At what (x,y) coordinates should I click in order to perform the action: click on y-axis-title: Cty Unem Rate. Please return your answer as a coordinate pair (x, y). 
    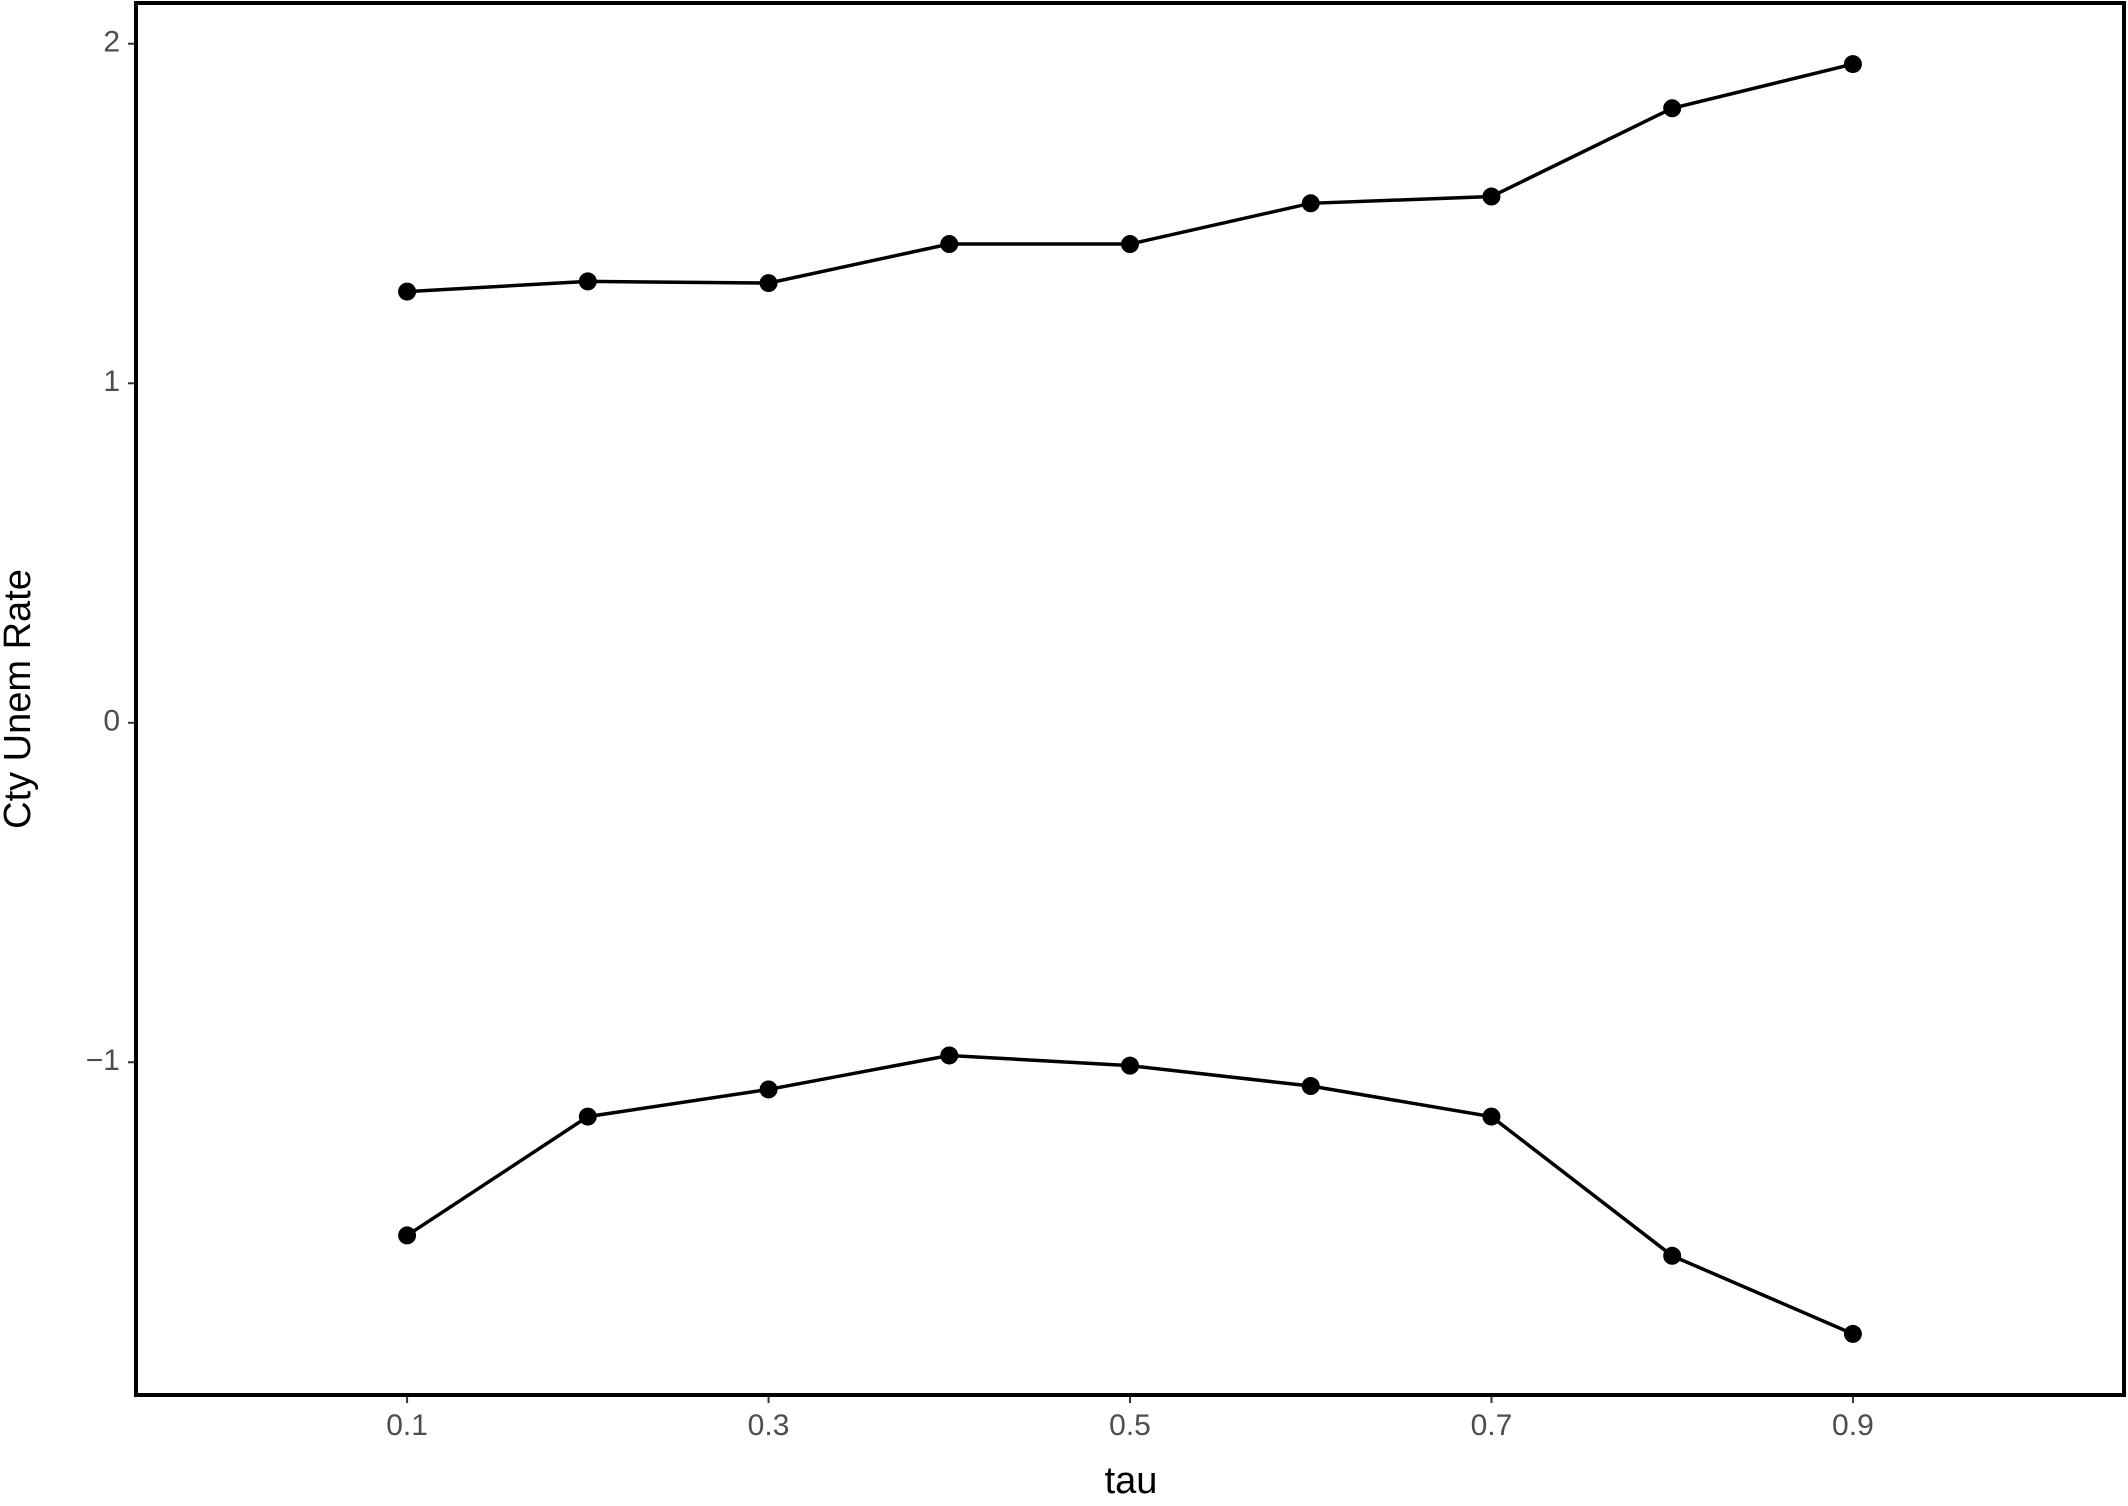
    Looking at the image, I should click on (19, 699).